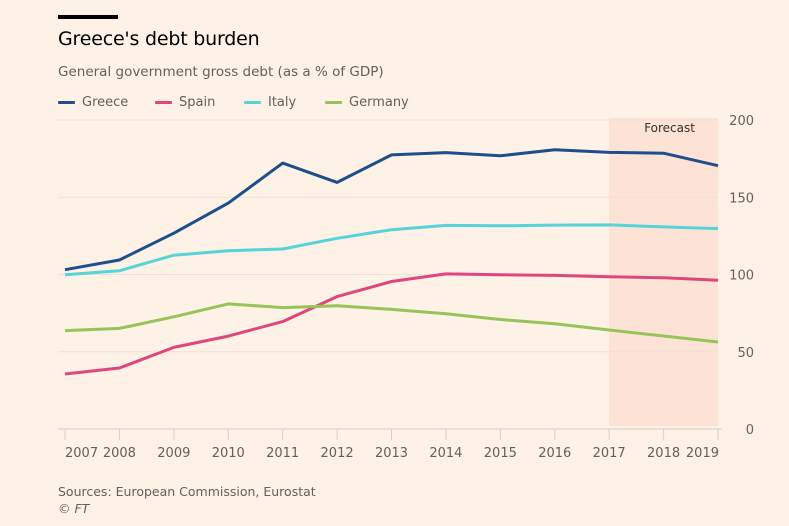  What do you see at coordinates (187, 491) in the screenshot?
I see `source-note: Sources: European Commission, Eurostat` at bounding box center [187, 491].